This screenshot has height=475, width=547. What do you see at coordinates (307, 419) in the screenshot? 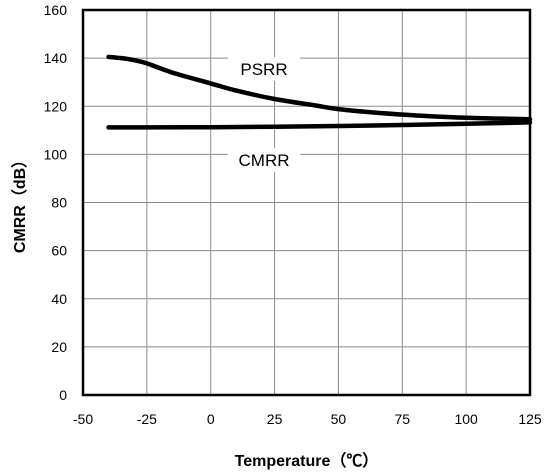
I see `x-tick-labels: -50 -25 0 25 50 75 100 125` at bounding box center [307, 419].